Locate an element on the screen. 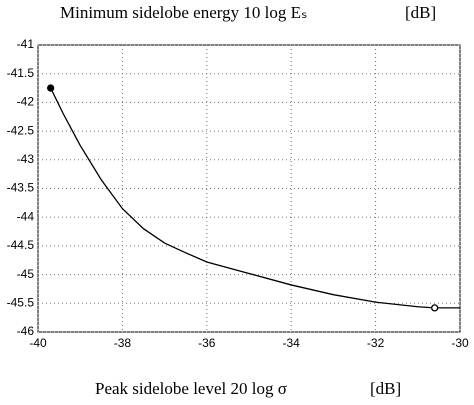 This screenshot has width=474, height=405. x-tick-label: -36 is located at coordinates (207, 343).